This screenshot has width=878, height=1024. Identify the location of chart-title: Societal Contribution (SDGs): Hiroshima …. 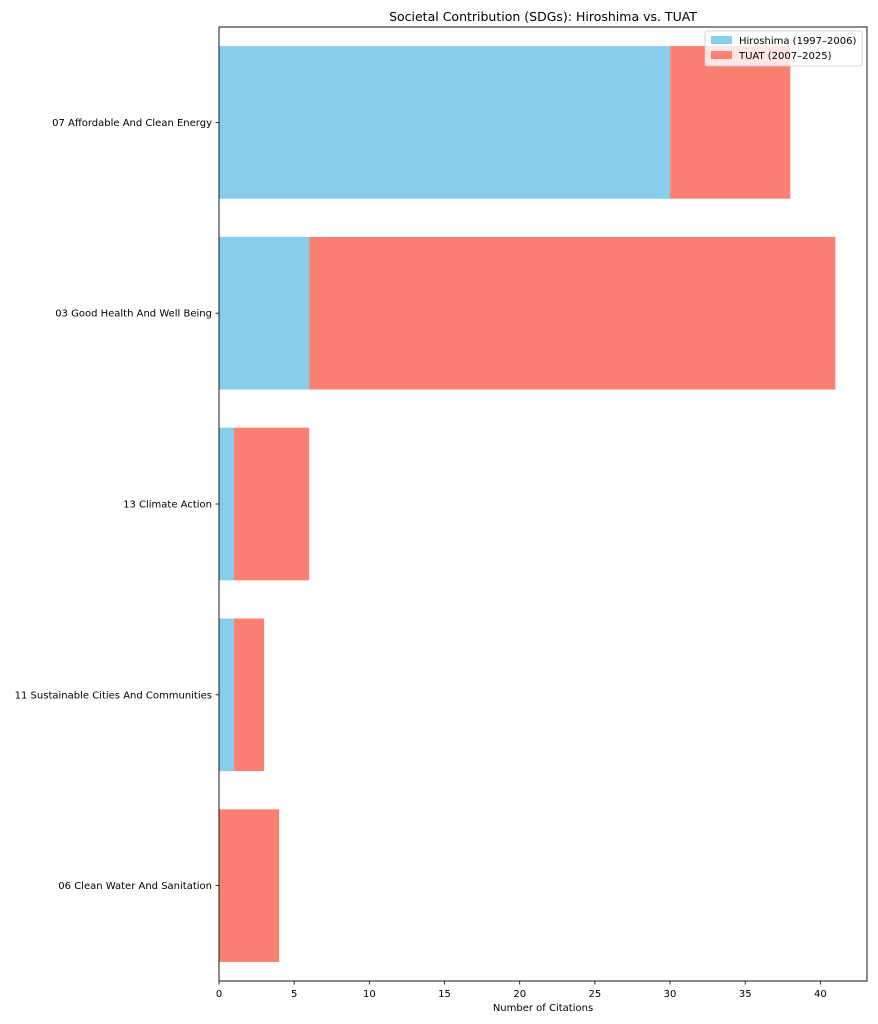
(543, 16).